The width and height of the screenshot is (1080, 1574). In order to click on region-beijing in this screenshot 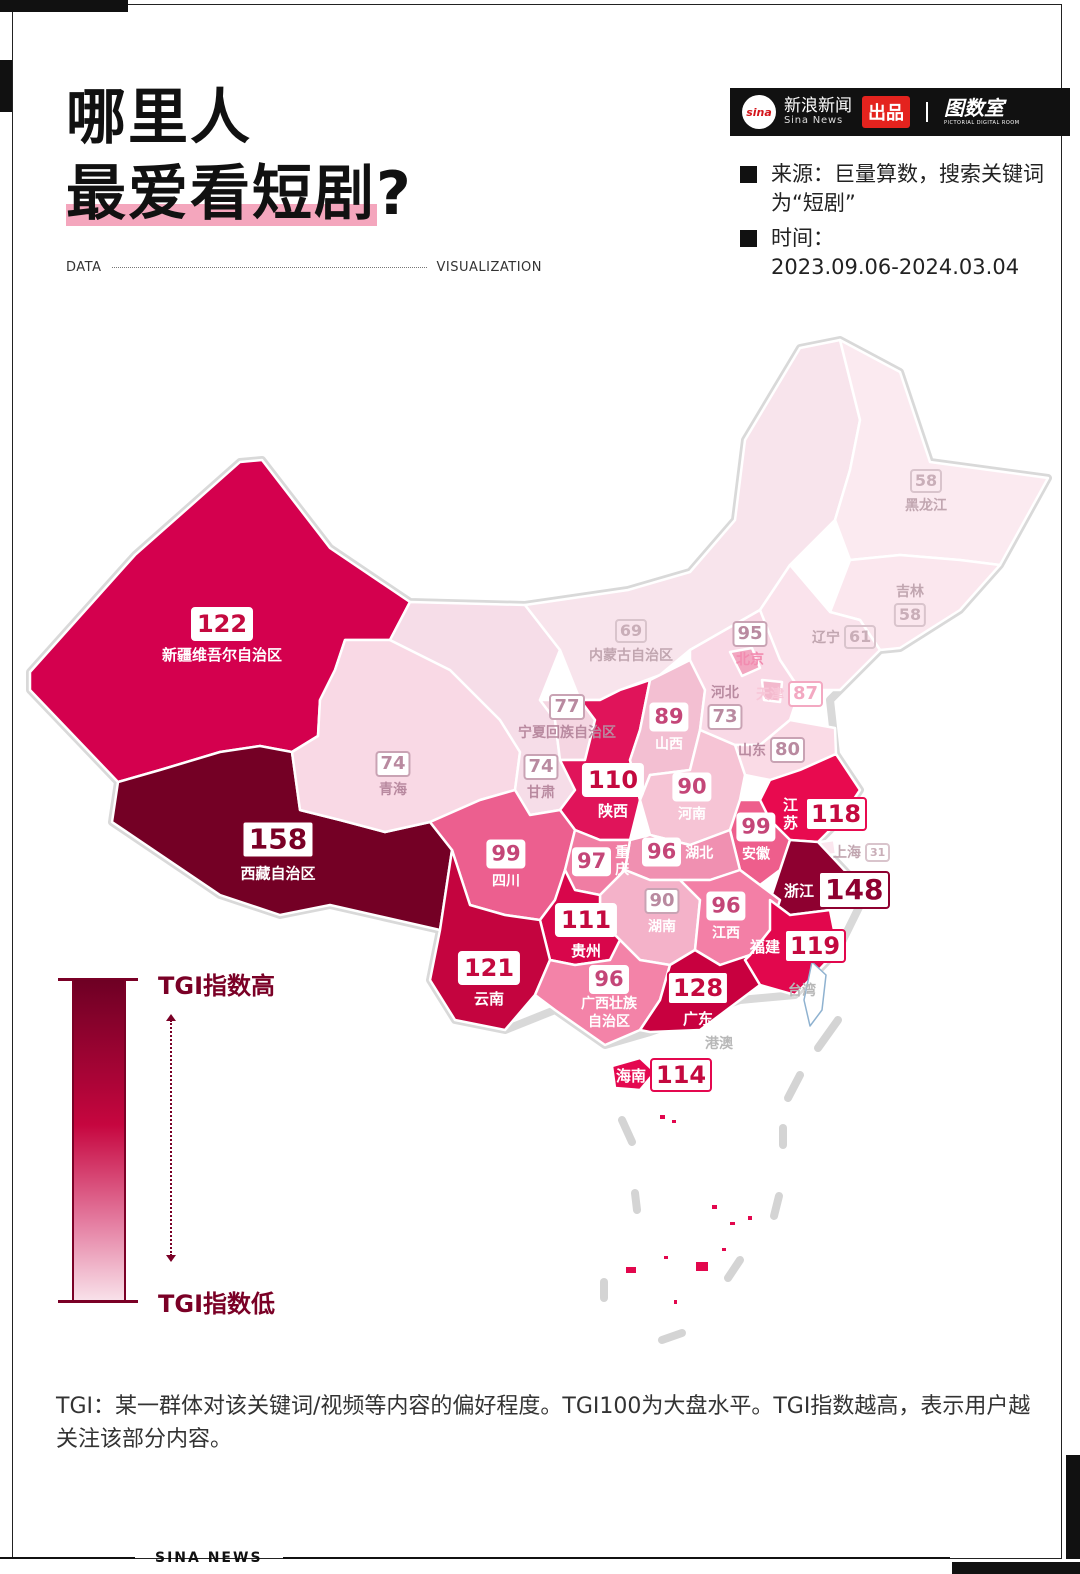, I will do `click(745, 662)`.